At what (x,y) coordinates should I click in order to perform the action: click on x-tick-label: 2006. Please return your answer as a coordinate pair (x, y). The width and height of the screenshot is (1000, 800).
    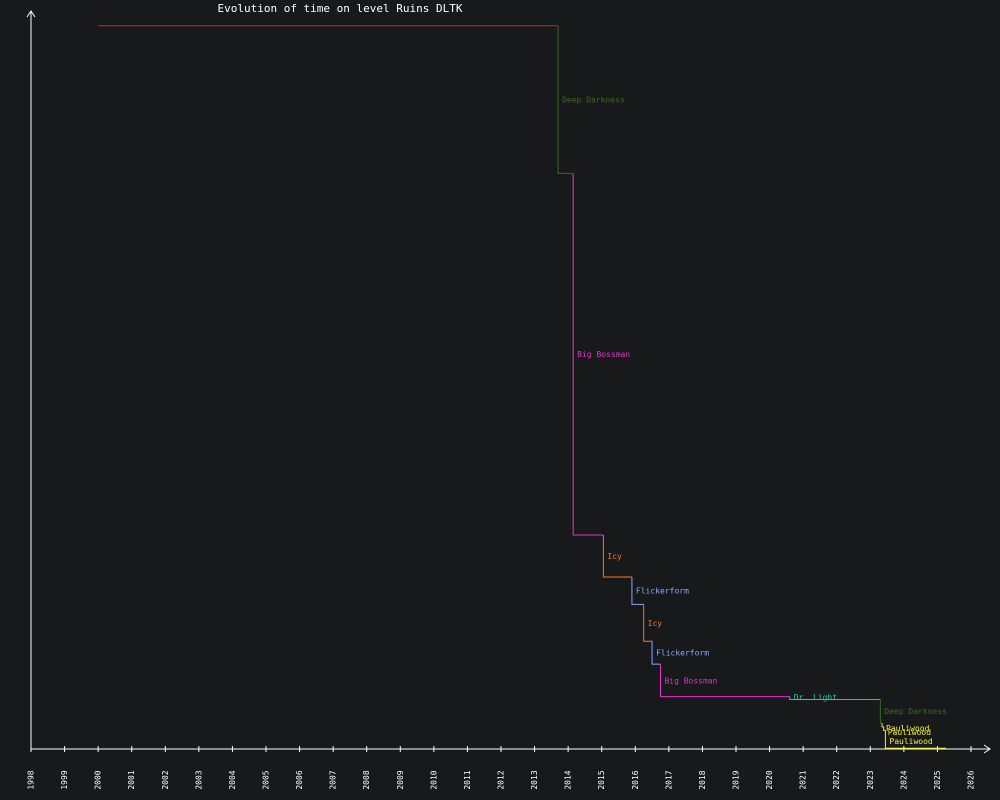
    Looking at the image, I should click on (299, 779).